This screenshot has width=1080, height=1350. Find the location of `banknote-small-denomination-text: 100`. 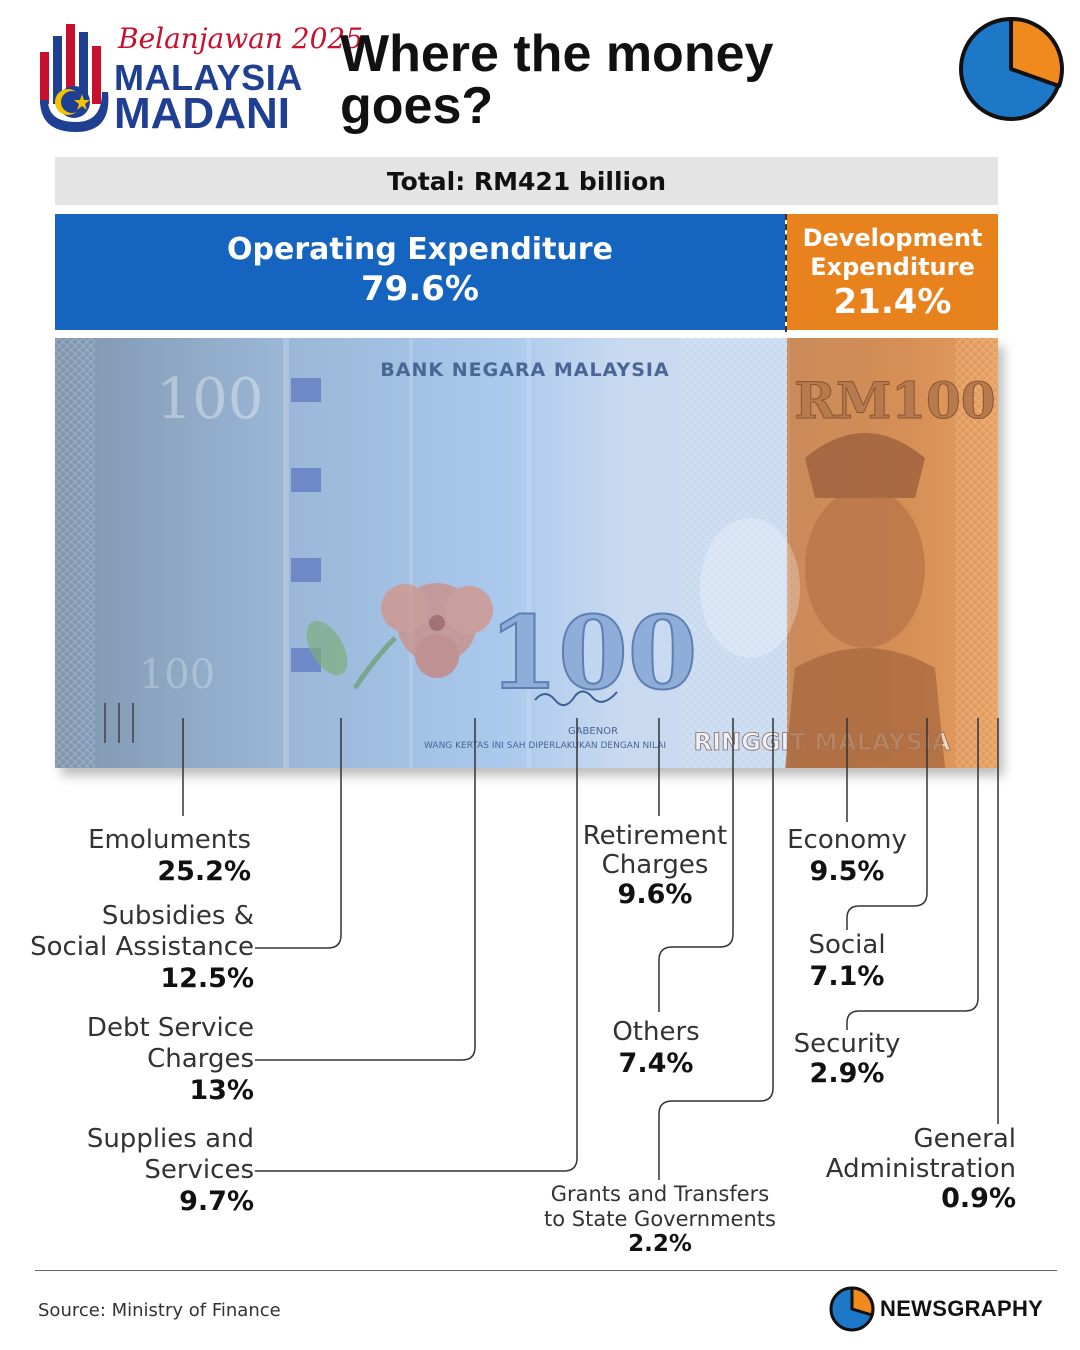

banknote-small-denomination-text: 100 is located at coordinates (177, 675).